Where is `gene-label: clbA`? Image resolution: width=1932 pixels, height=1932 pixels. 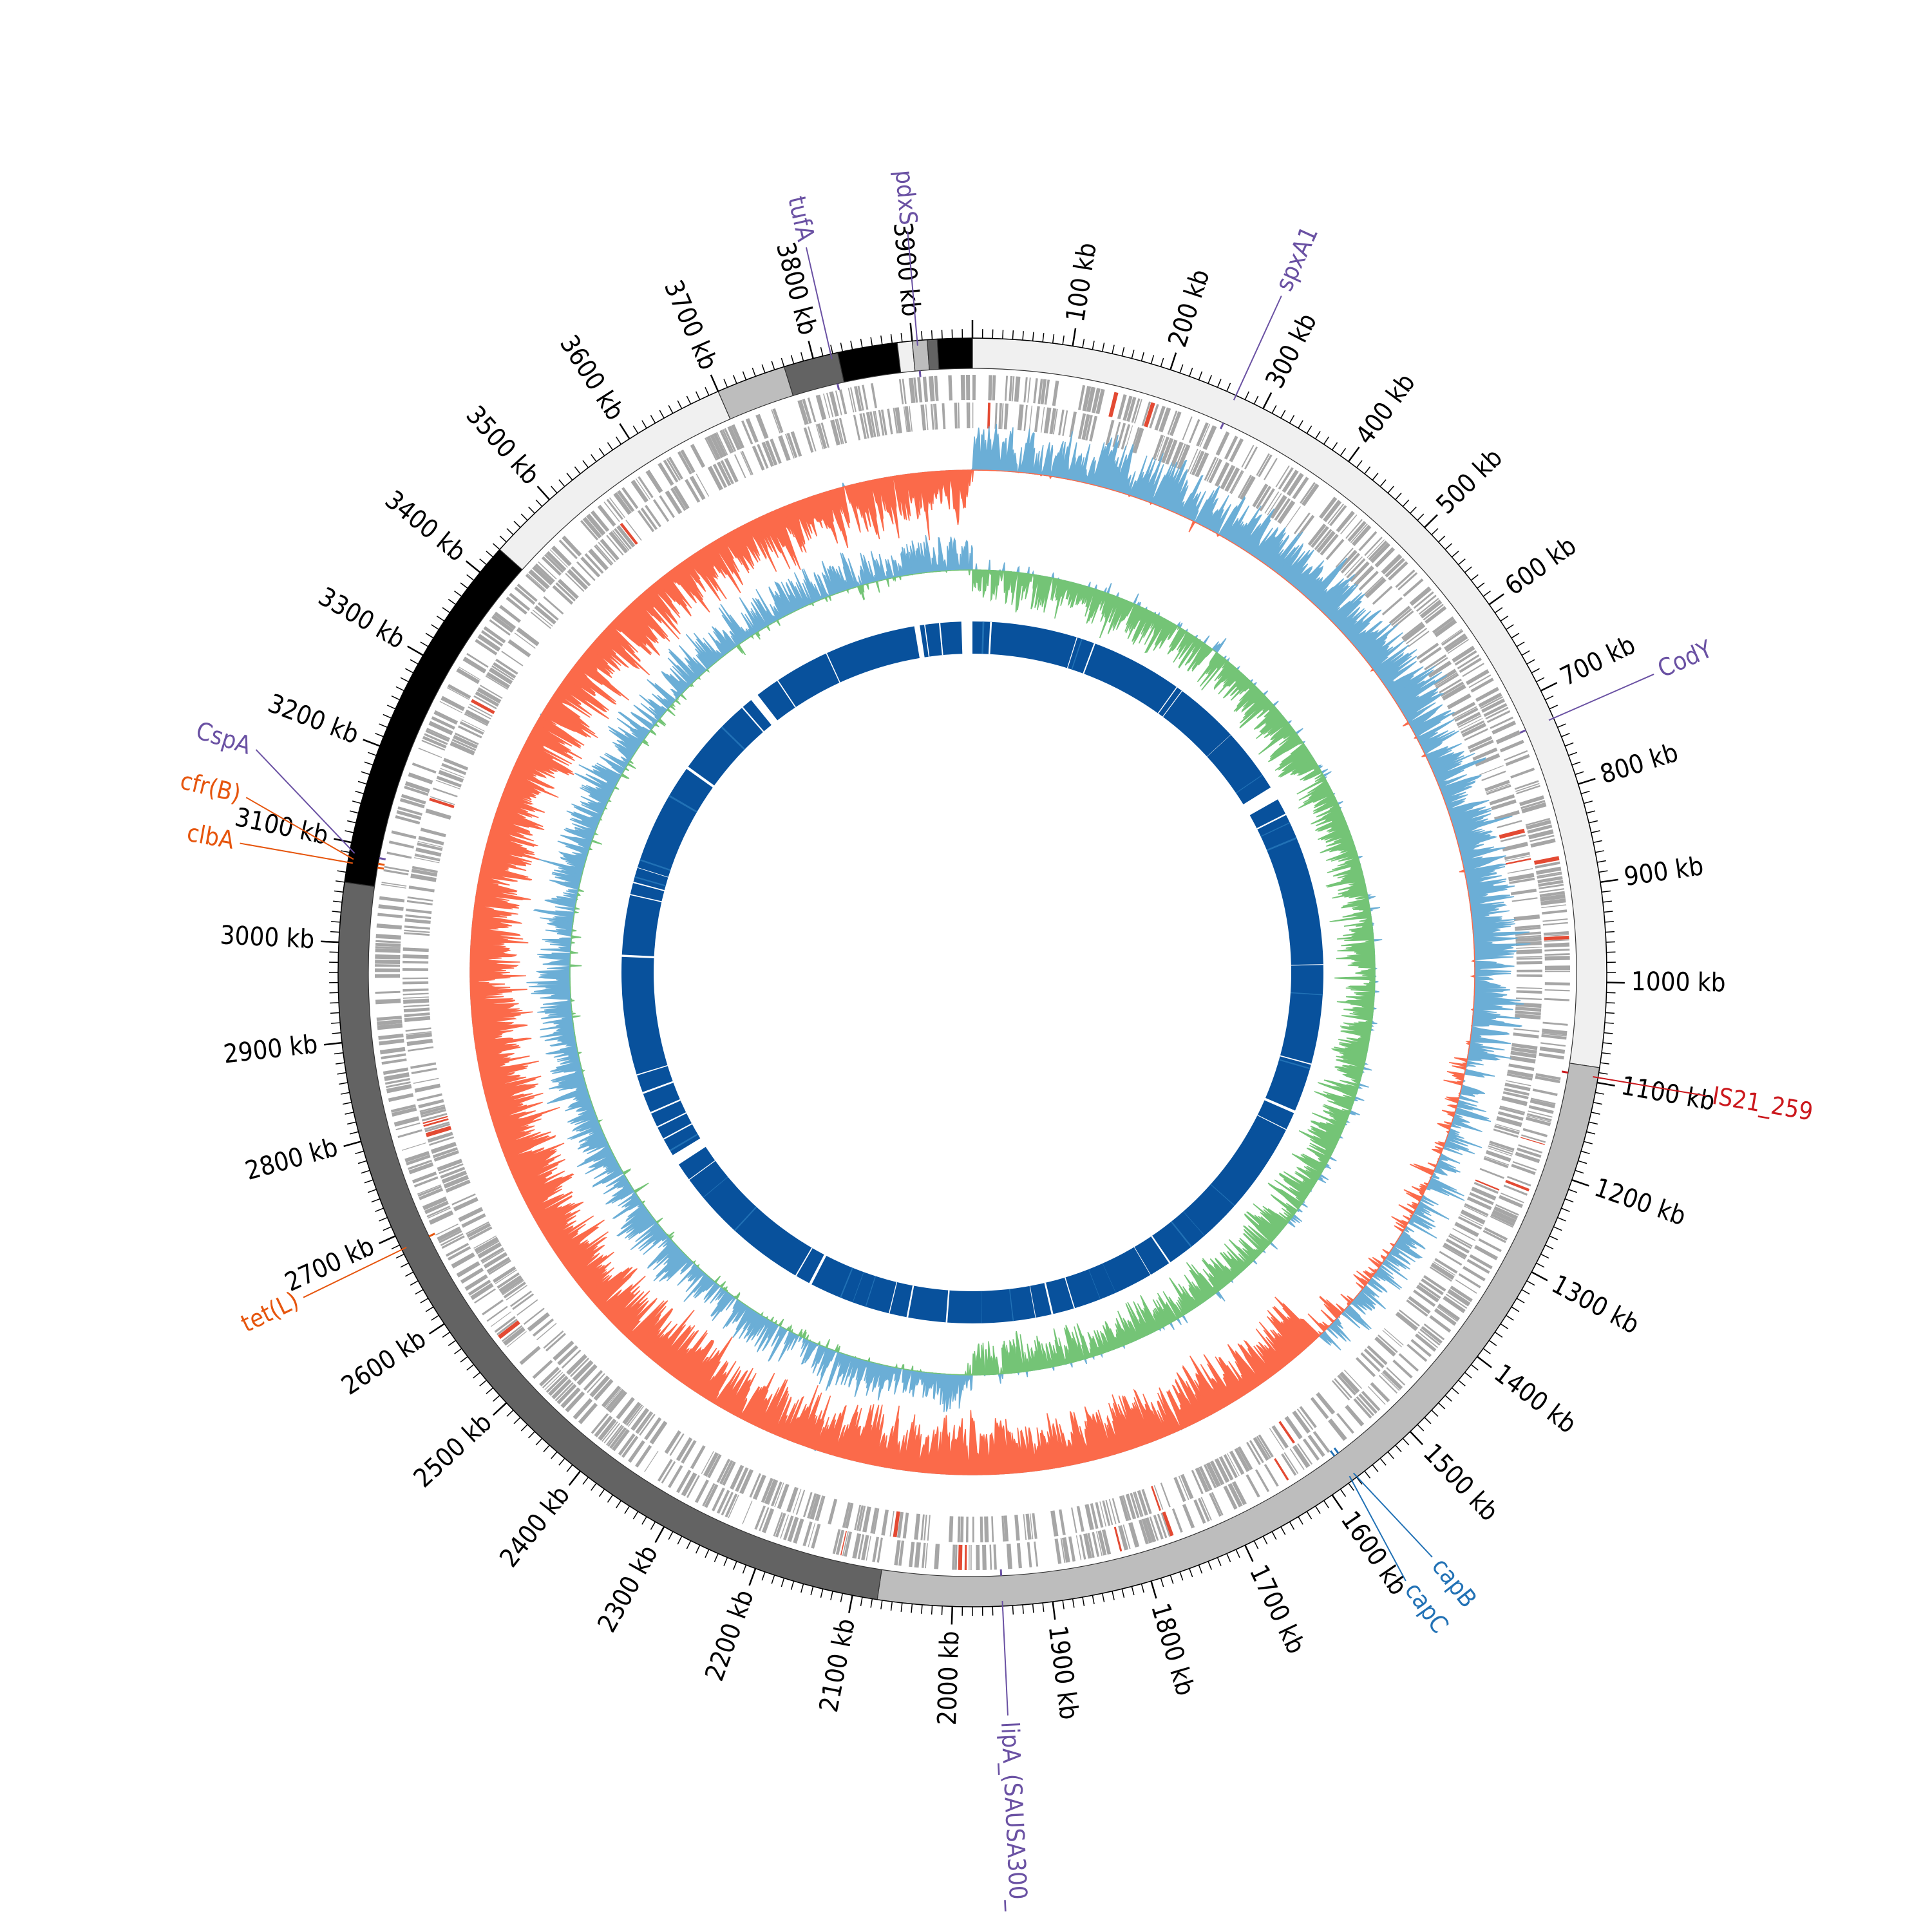 gene-label: clbA is located at coordinates (211, 837).